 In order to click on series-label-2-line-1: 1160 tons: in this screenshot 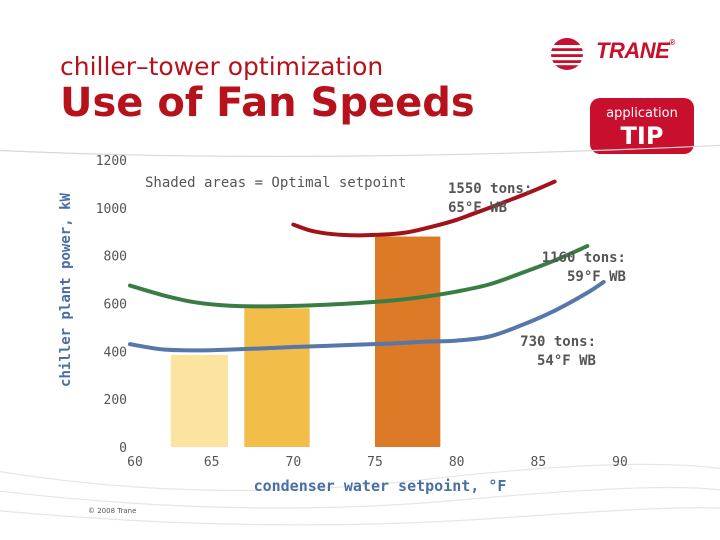, I will do `click(584, 258)`.